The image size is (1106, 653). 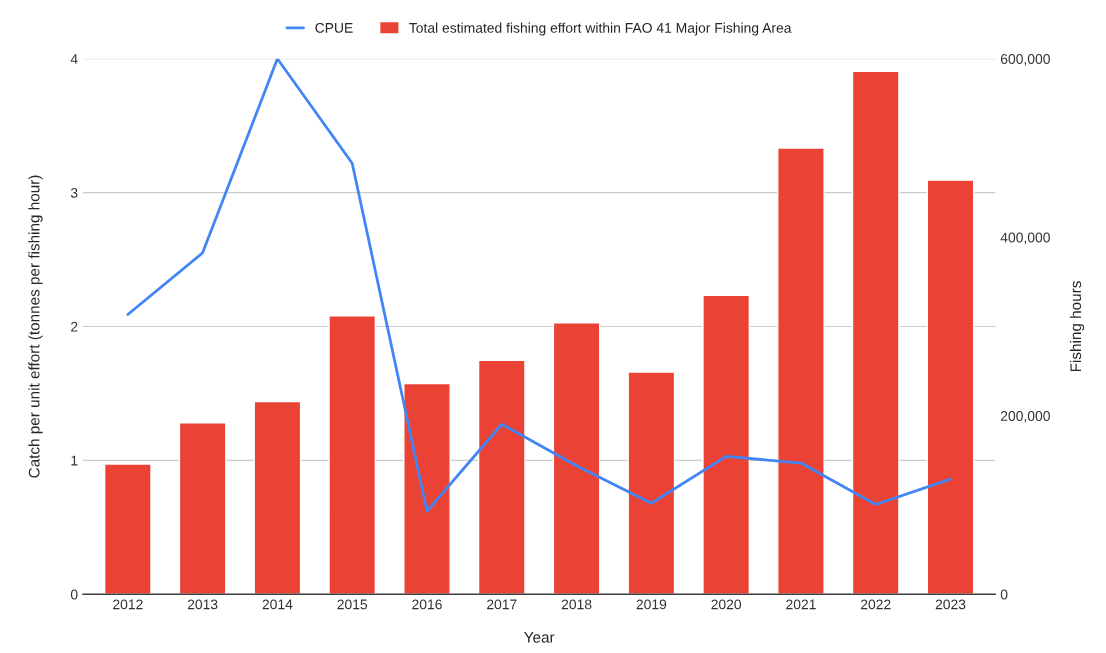 I want to click on x-tick-label: 2017, so click(x=502, y=604).